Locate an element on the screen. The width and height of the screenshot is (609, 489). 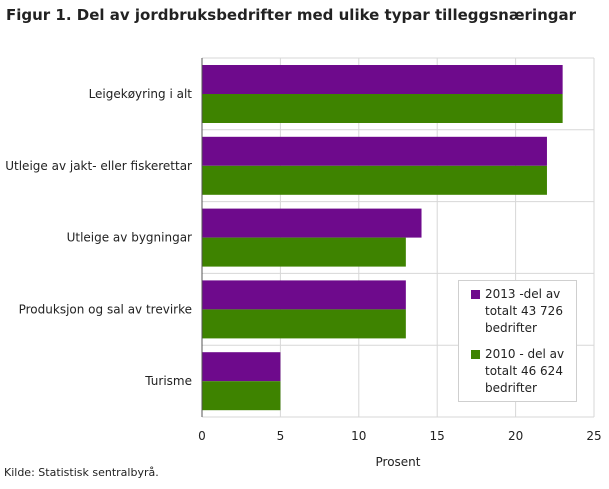
legend-item-2013: 2013 -del av totalt 43 726 bedrifter is located at coordinates (523, 311).